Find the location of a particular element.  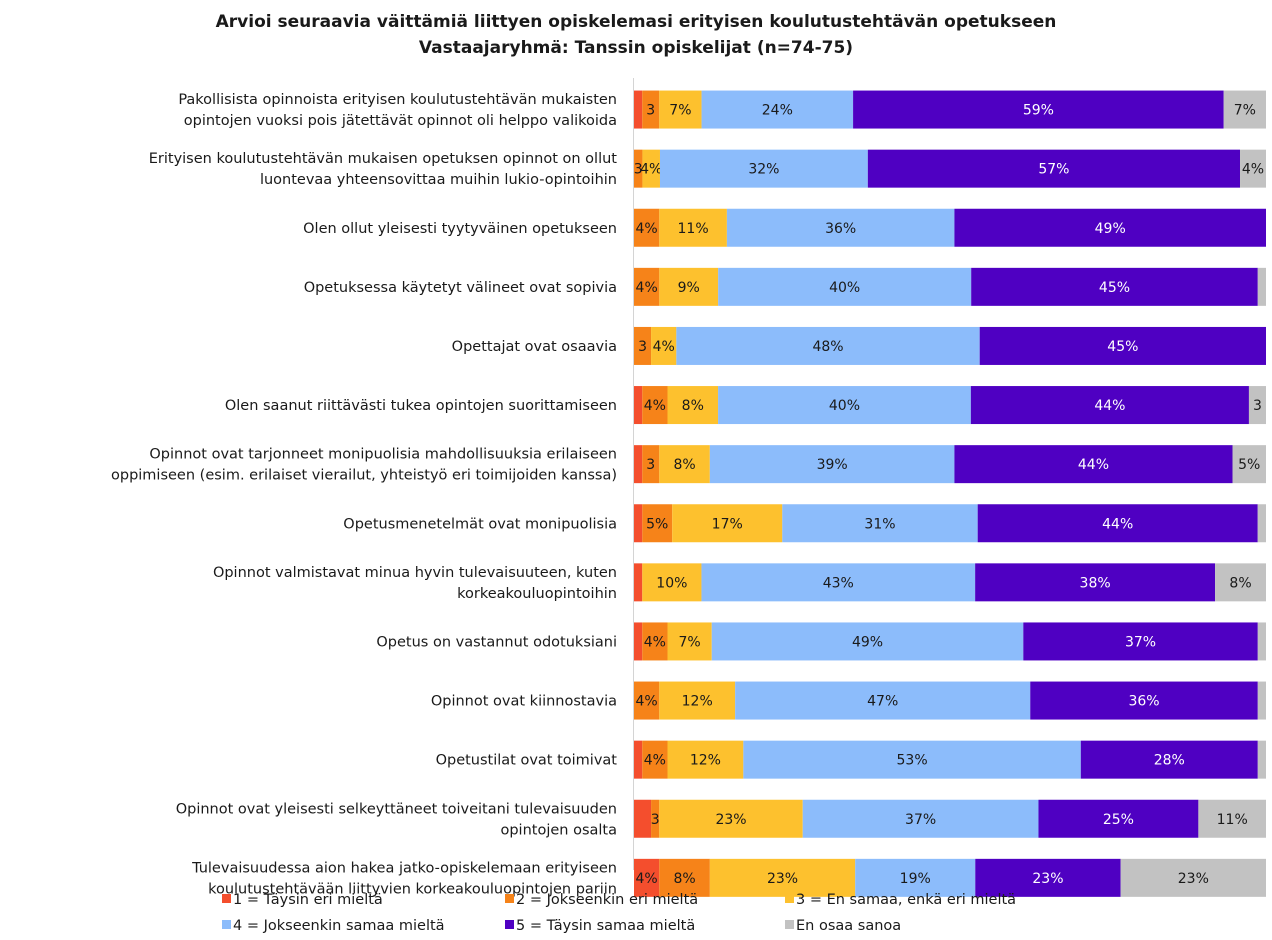

data-label: 40% is located at coordinates (844, 288).